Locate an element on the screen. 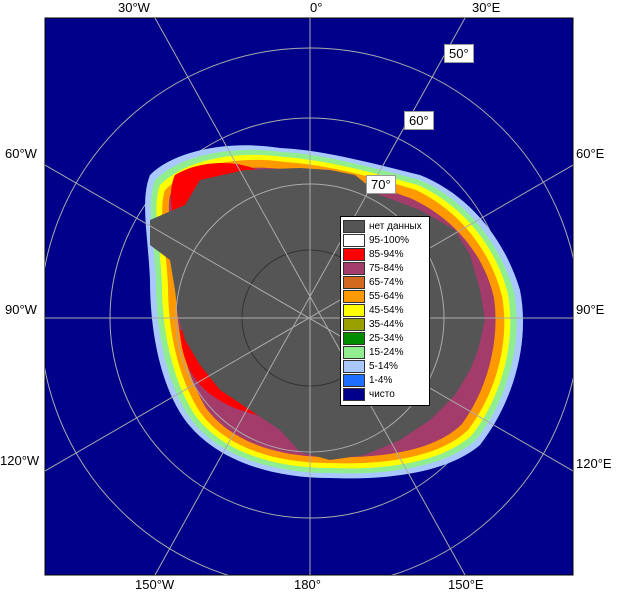  lat-label-60: 60° is located at coordinates (419, 120).